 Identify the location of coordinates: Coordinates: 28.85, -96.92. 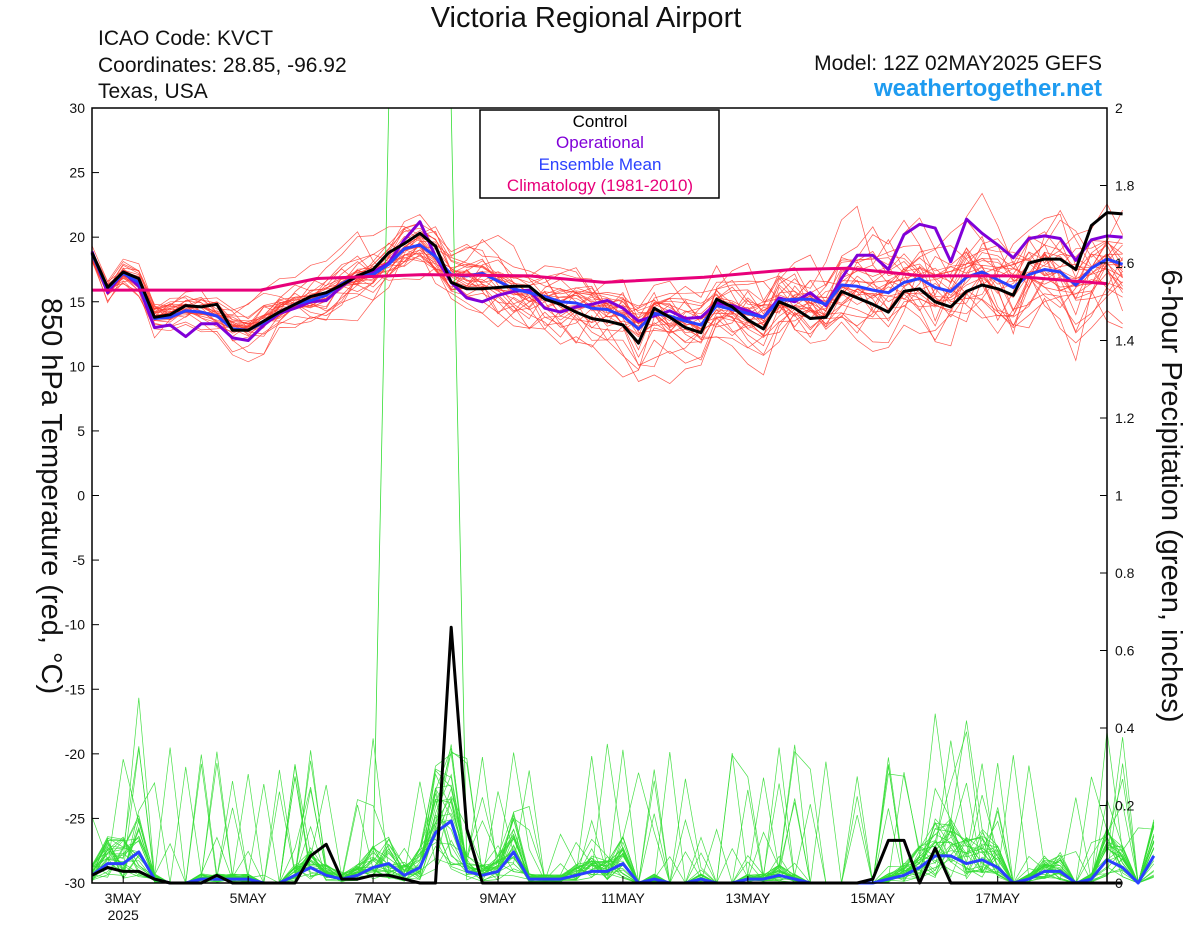
(222, 65).